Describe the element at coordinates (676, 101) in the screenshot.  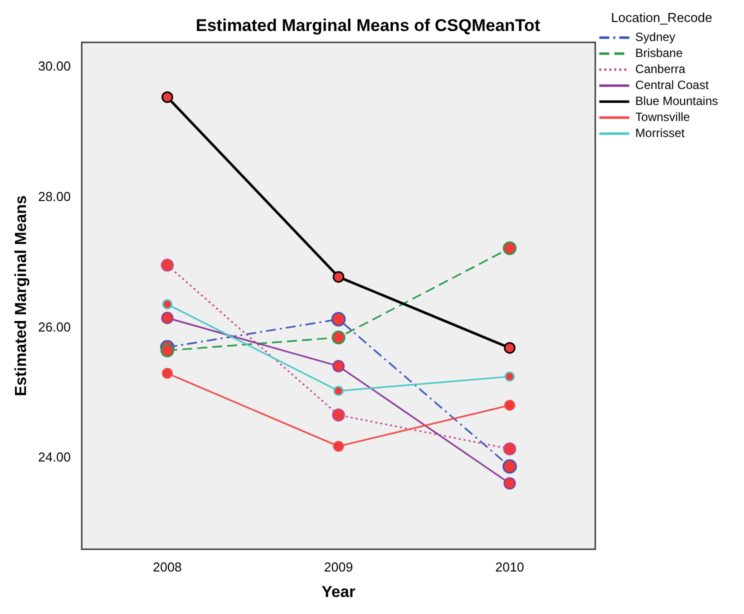
I see `legend-label: Blue Mountains` at that location.